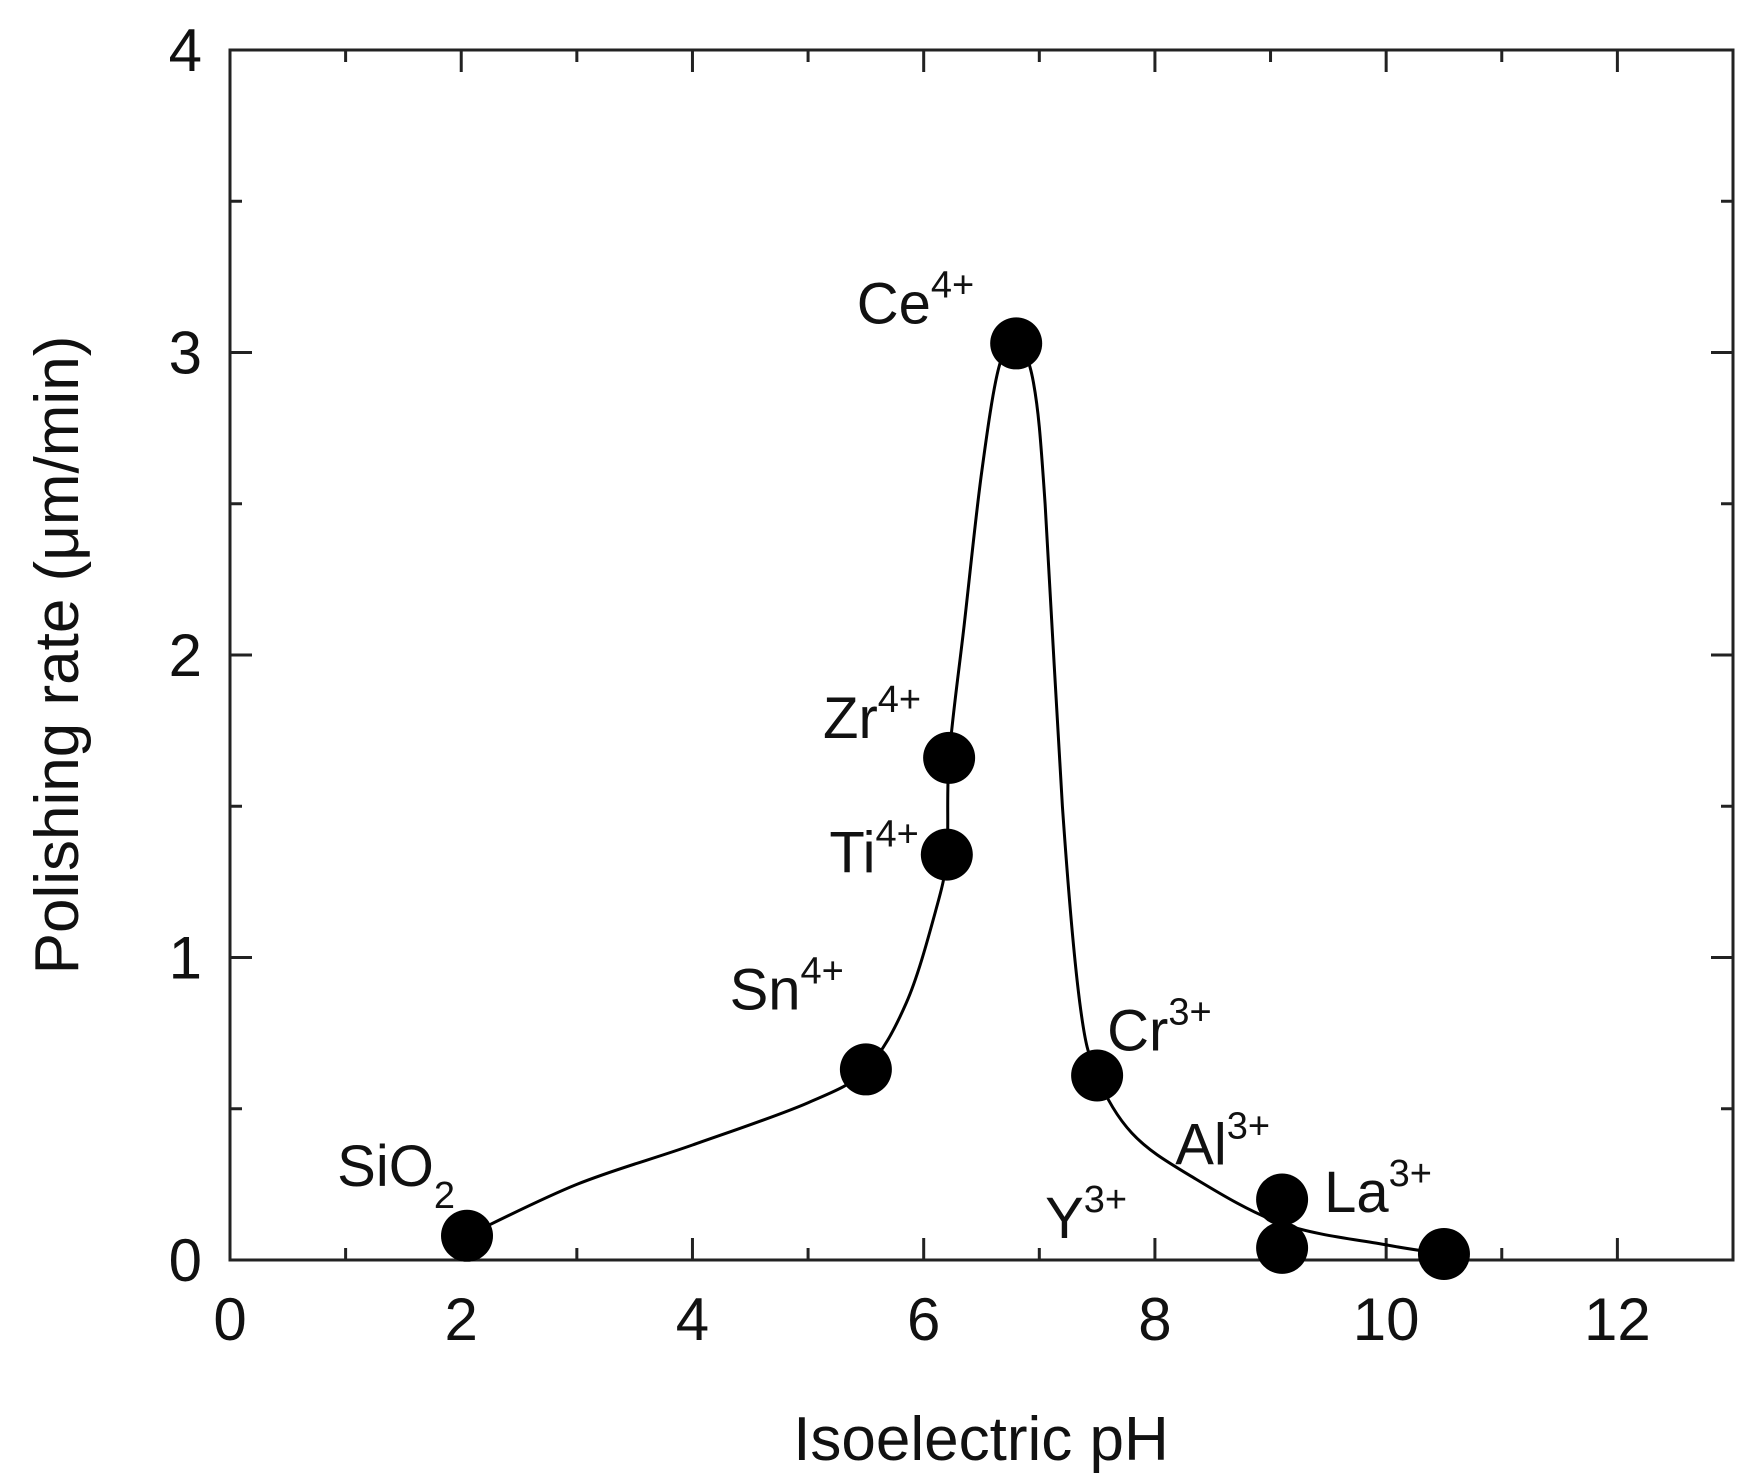 The height and width of the screenshot is (1484, 1746). Describe the element at coordinates (765, 989) in the screenshot. I see `point-label-base: Sn` at that location.